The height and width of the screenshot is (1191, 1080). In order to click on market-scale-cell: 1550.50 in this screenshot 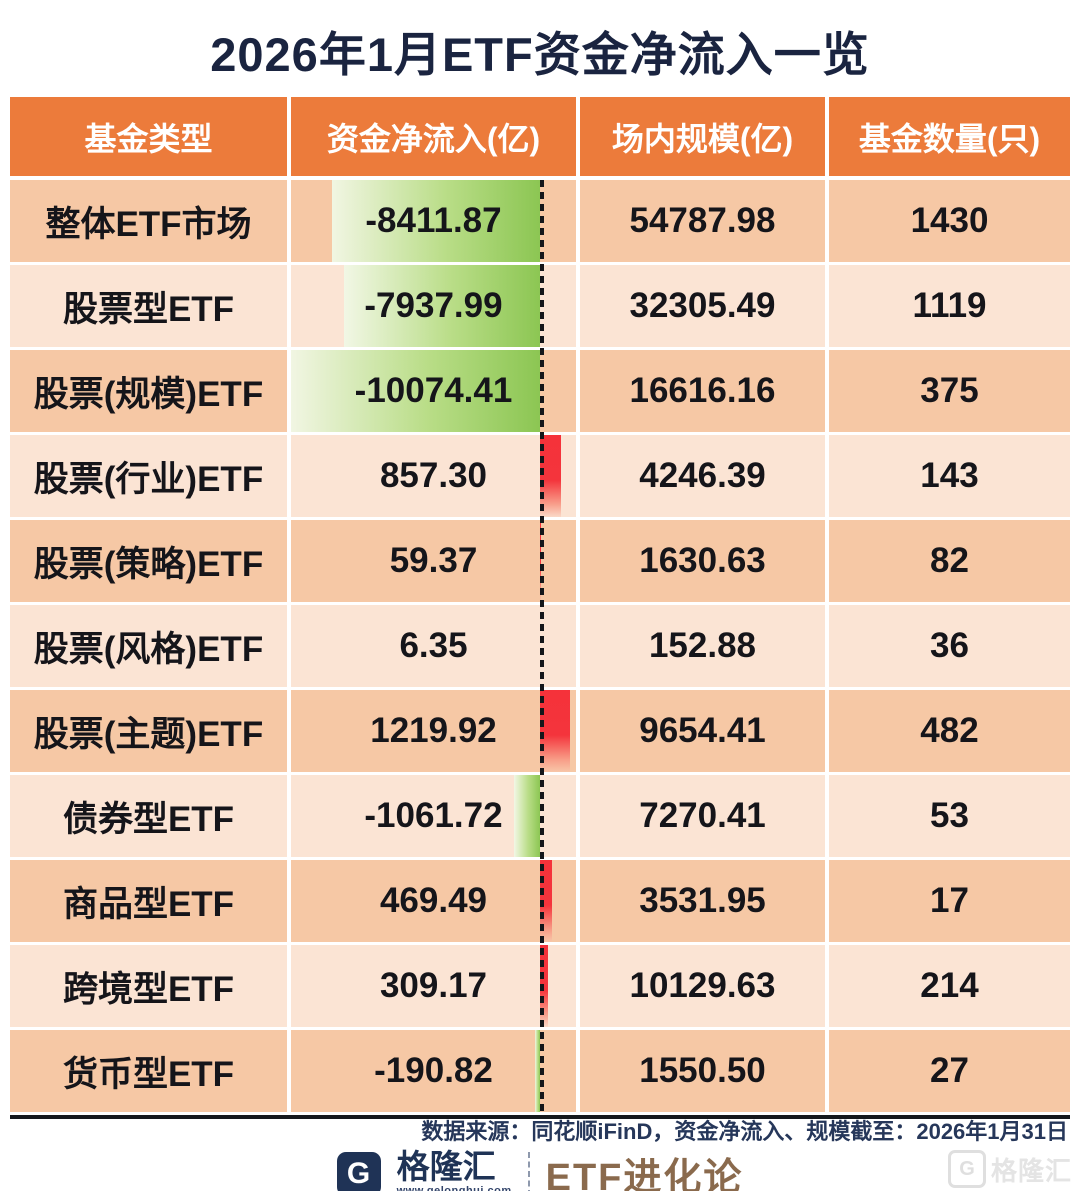, I will do `click(702, 1071)`.